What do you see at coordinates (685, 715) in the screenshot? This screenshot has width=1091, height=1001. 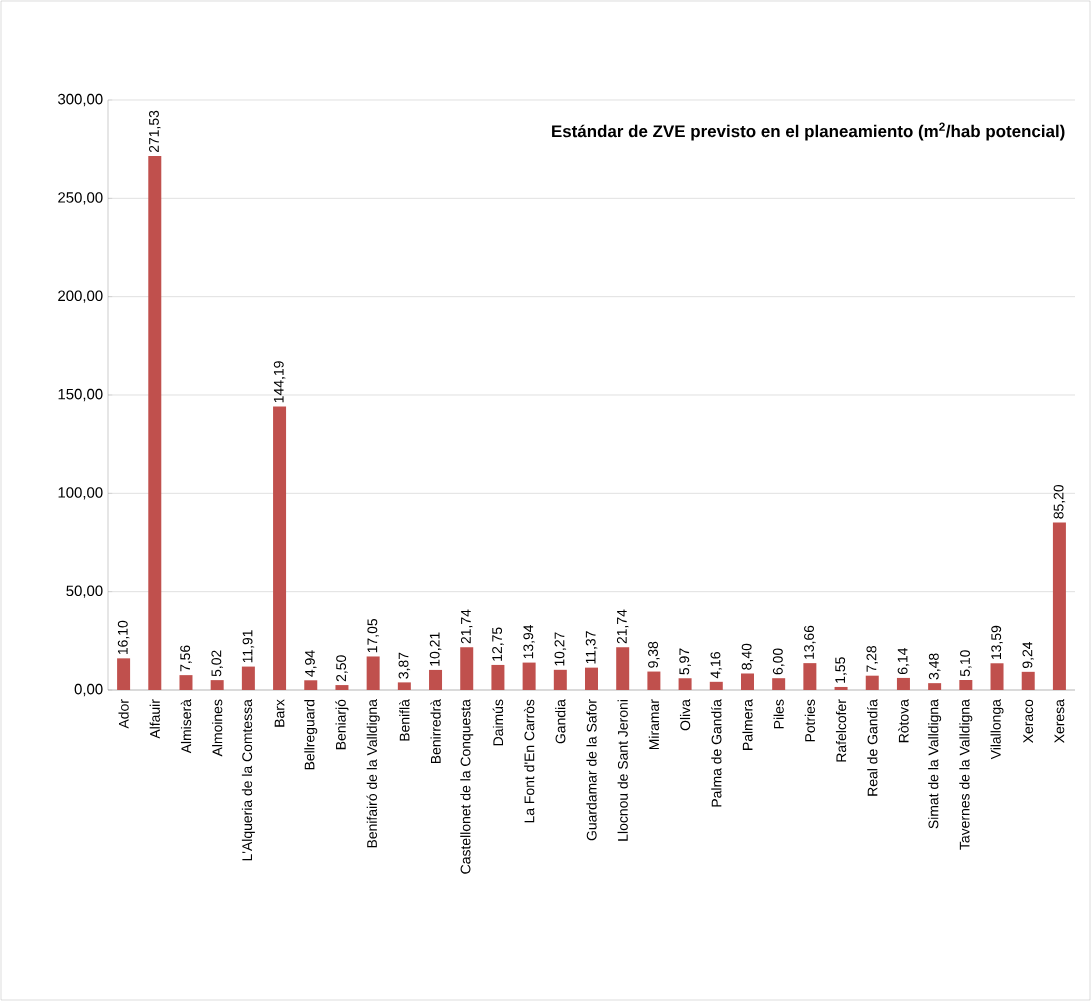 I see `x-tick-label: Oliva` at bounding box center [685, 715].